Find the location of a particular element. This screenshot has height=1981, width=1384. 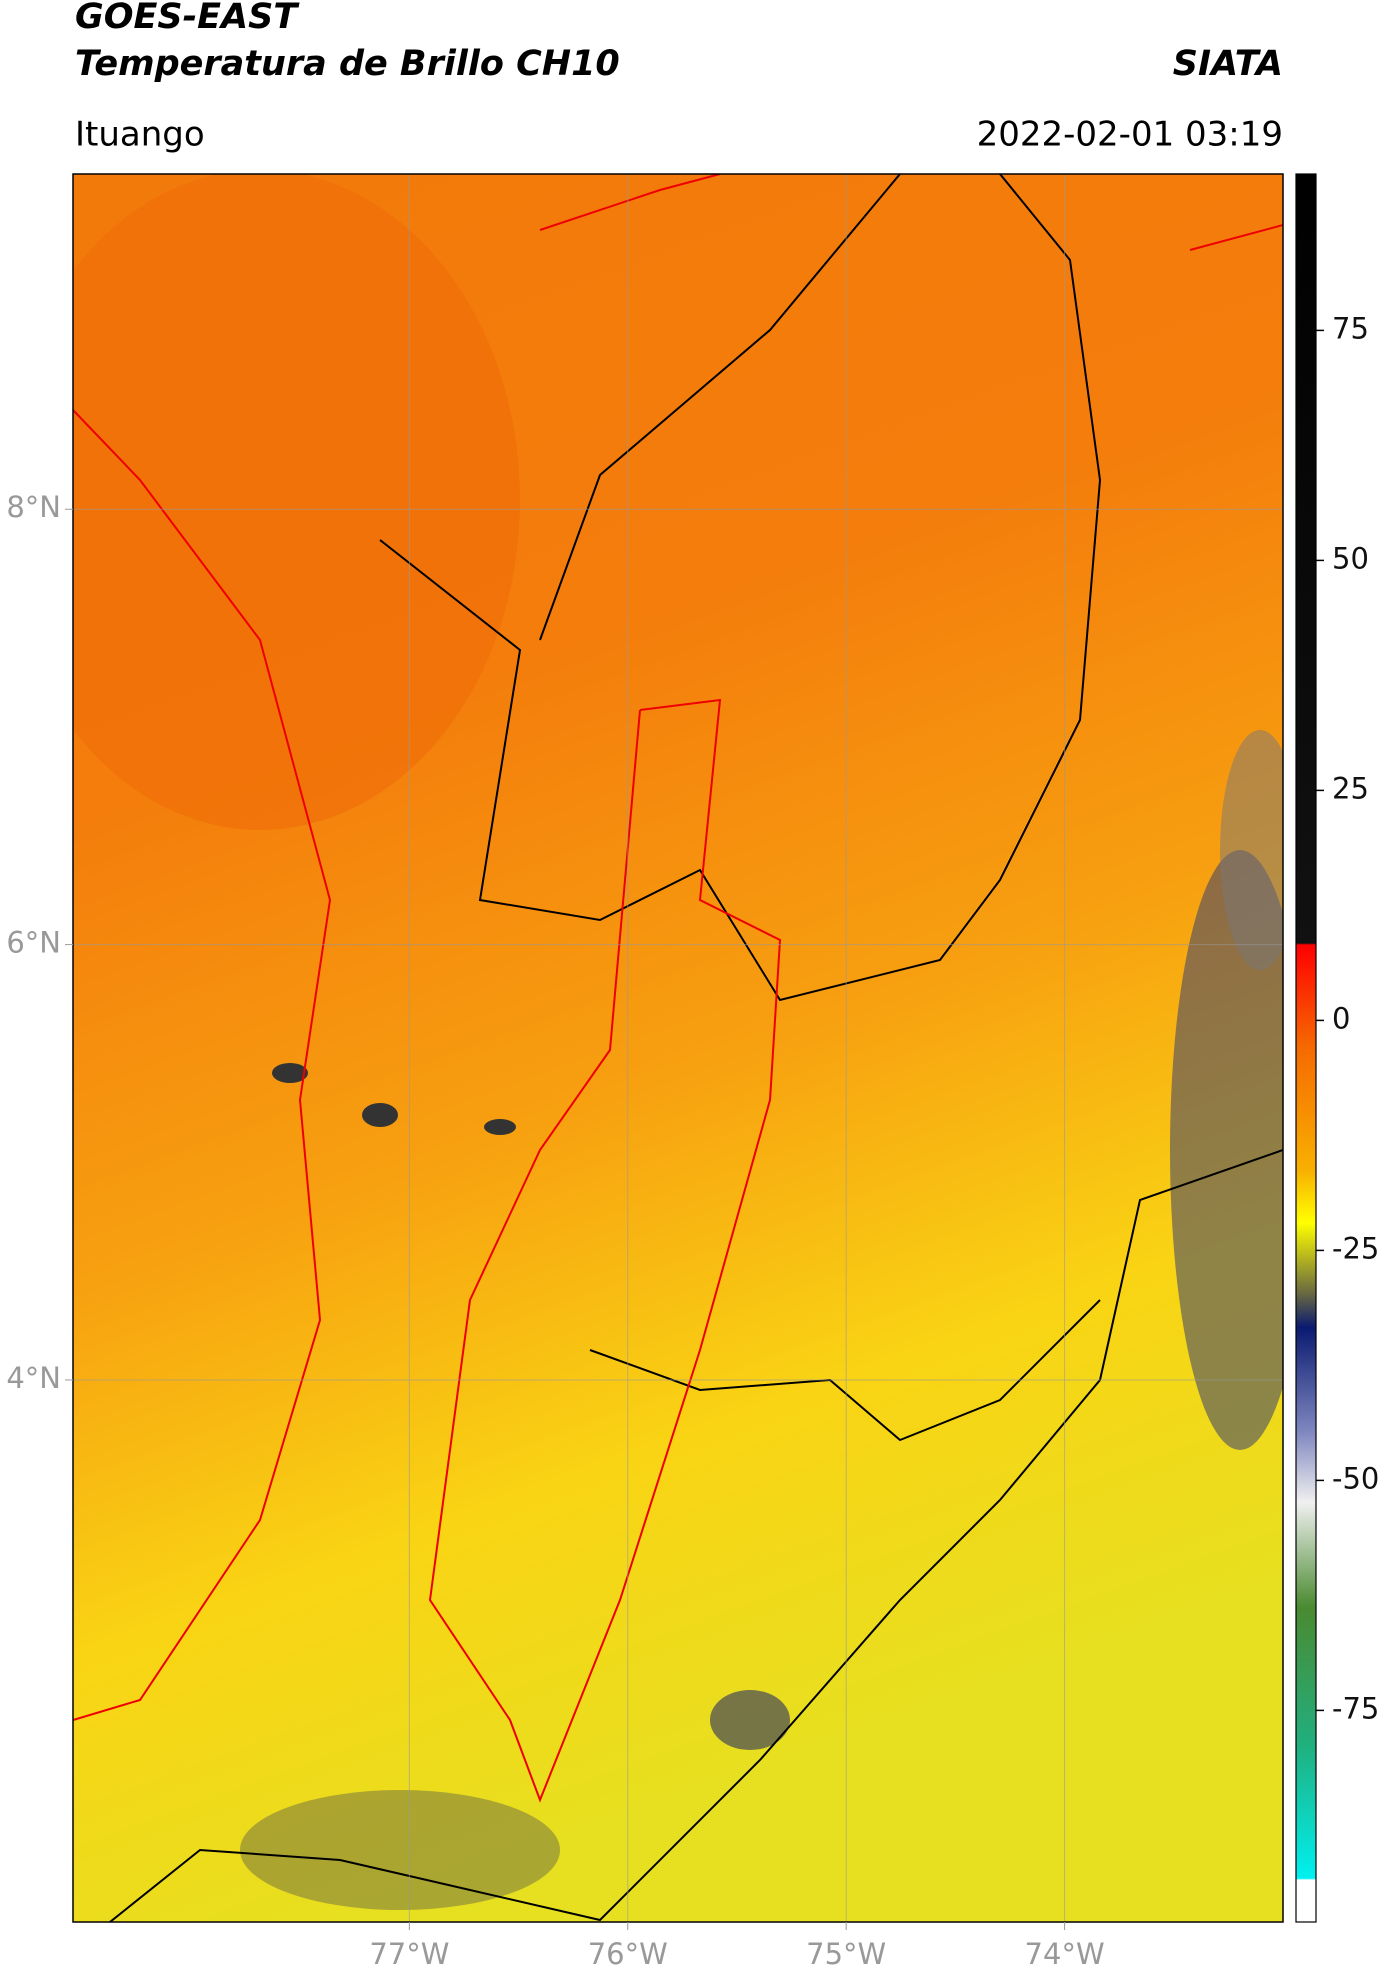

colorbar-tick-label: -25 is located at coordinates (1355, 1248).